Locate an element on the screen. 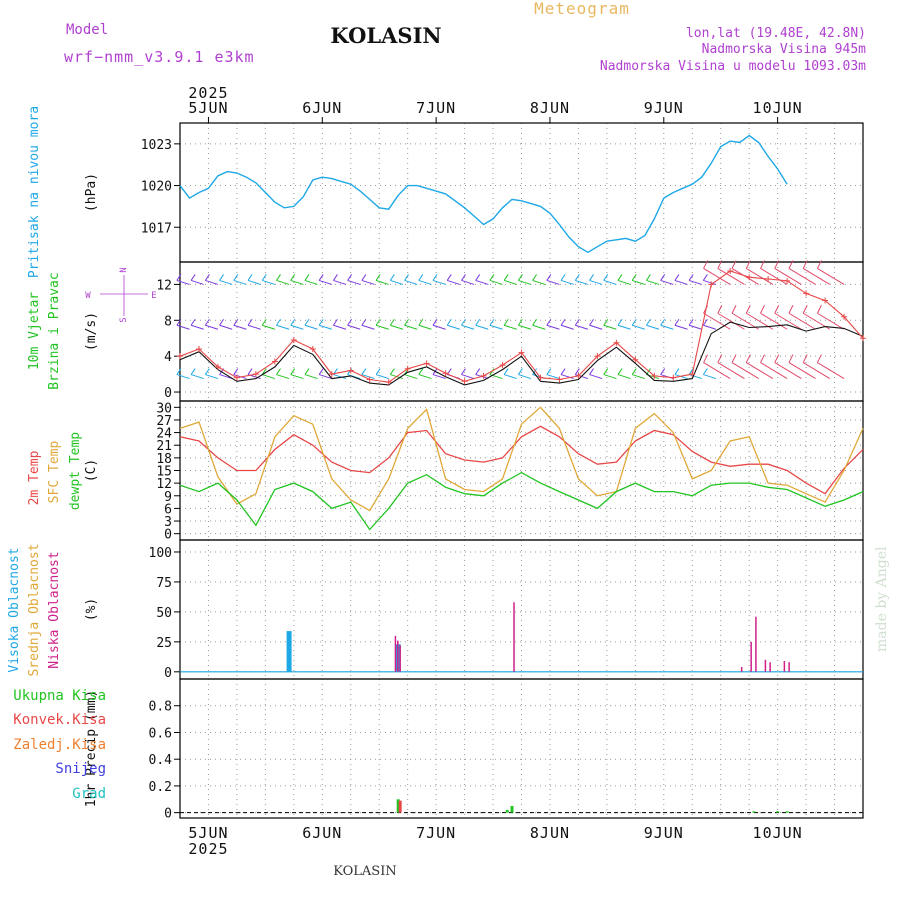 The width and height of the screenshot is (900, 900). model-name: wrf−nmm_v3.9.1 e3km is located at coordinates (159, 57).